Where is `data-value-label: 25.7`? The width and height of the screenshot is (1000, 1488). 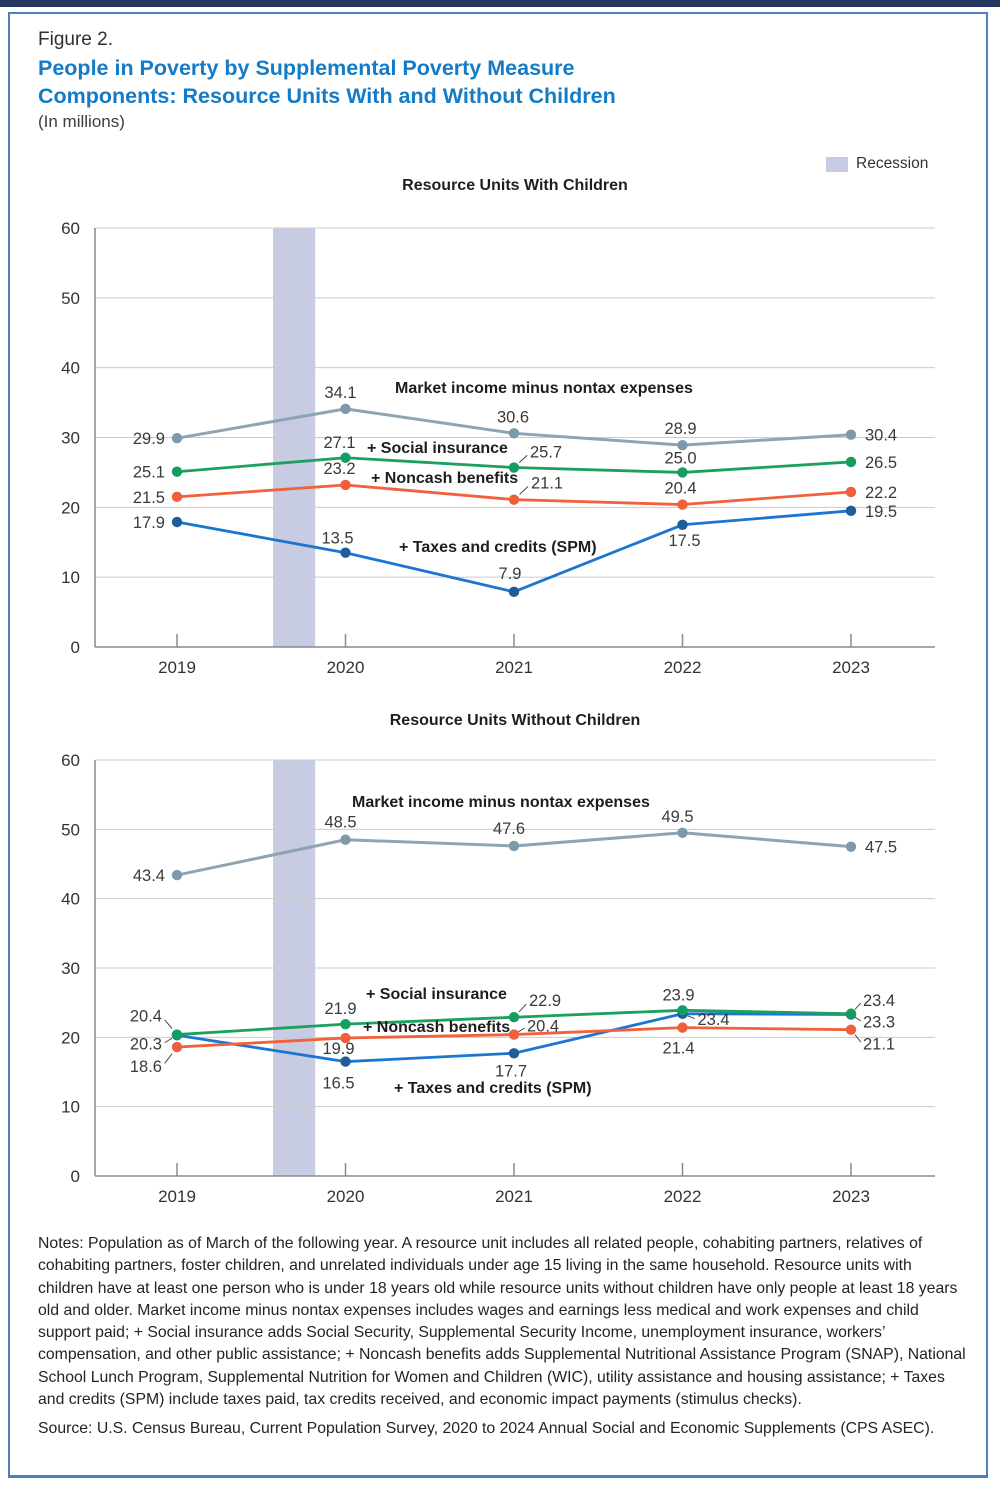 data-value-label: 25.7 is located at coordinates (546, 453).